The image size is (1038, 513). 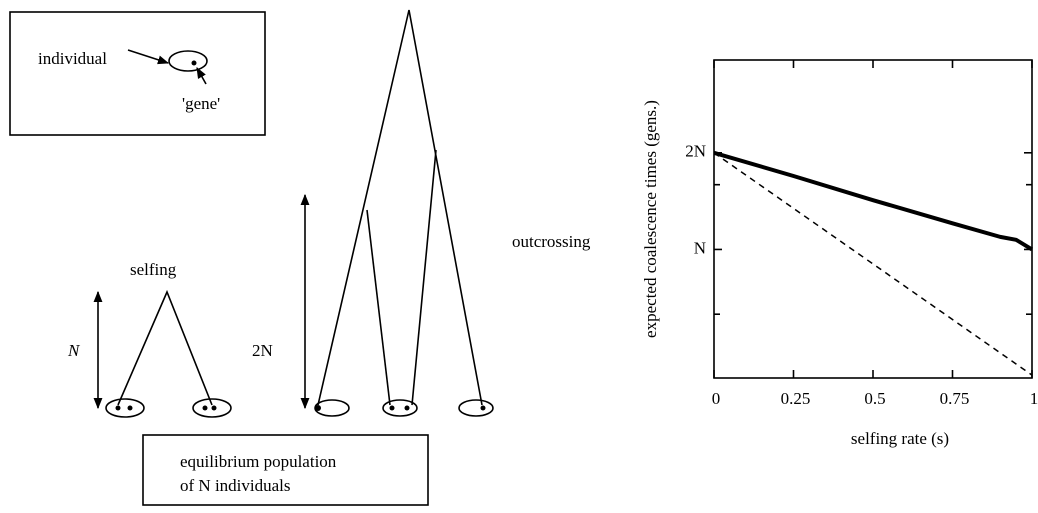 What do you see at coordinates (153, 269) in the screenshot?
I see `selfing-label: selfing` at bounding box center [153, 269].